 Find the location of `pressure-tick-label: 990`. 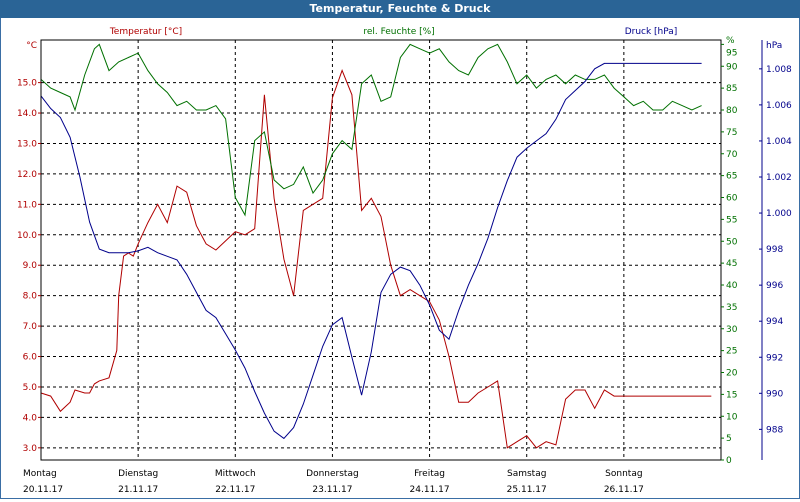

pressure-tick-label: 990 is located at coordinates (774, 394).